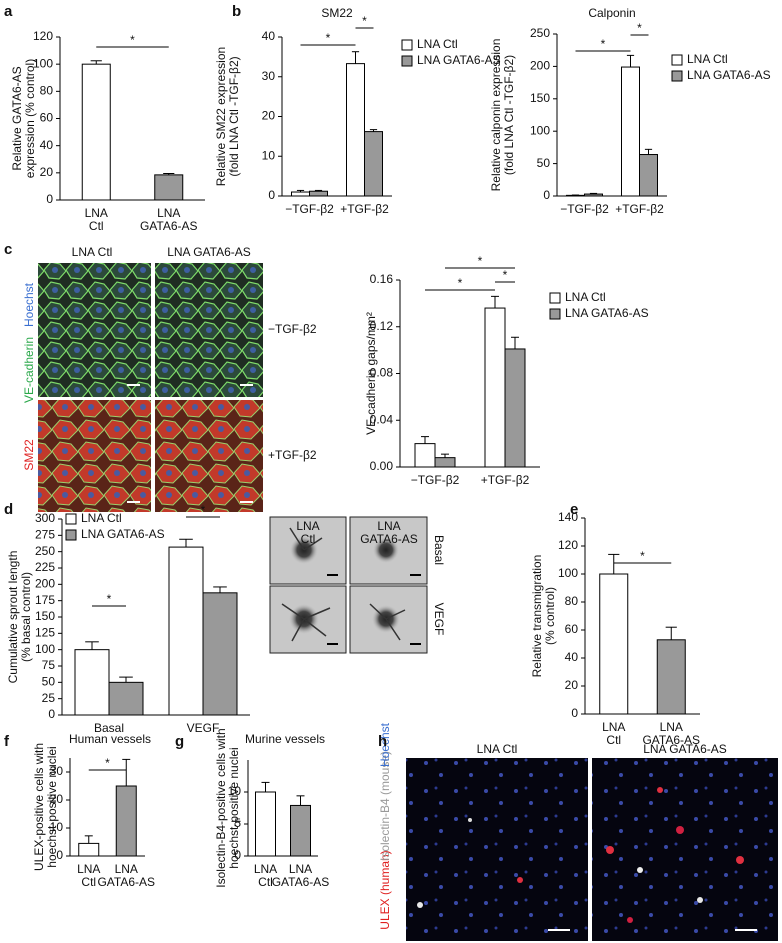 The height and width of the screenshot is (943, 782). Describe the element at coordinates (17, 118) in the screenshot. I see `y-axis-label: Relative GATA6-AS` at that location.